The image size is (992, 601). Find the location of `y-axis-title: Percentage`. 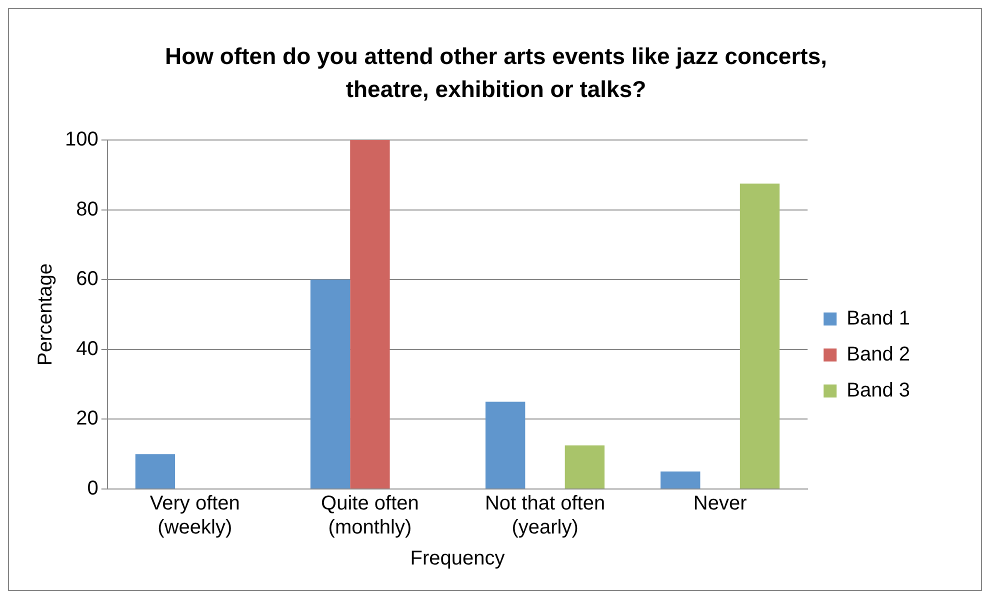

y-axis-title: Percentage is located at coordinates (45, 314).